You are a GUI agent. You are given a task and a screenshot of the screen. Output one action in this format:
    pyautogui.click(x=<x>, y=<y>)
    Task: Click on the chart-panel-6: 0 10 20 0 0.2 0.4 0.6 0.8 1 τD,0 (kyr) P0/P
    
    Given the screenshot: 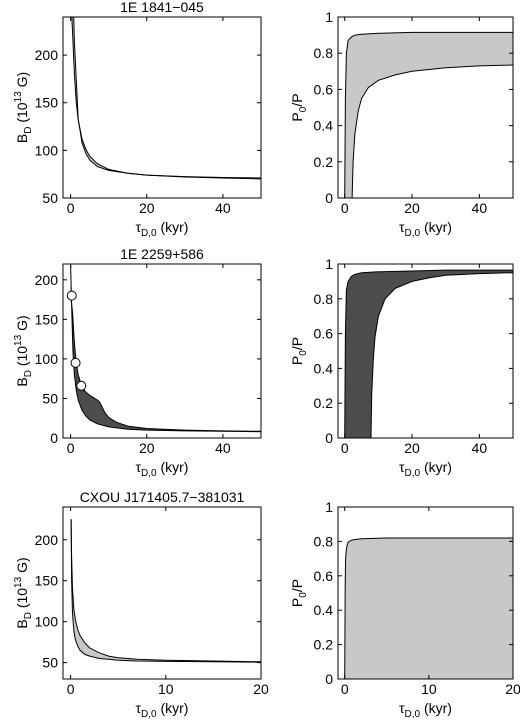 What is the action you would take?
    pyautogui.click(x=404, y=609)
    